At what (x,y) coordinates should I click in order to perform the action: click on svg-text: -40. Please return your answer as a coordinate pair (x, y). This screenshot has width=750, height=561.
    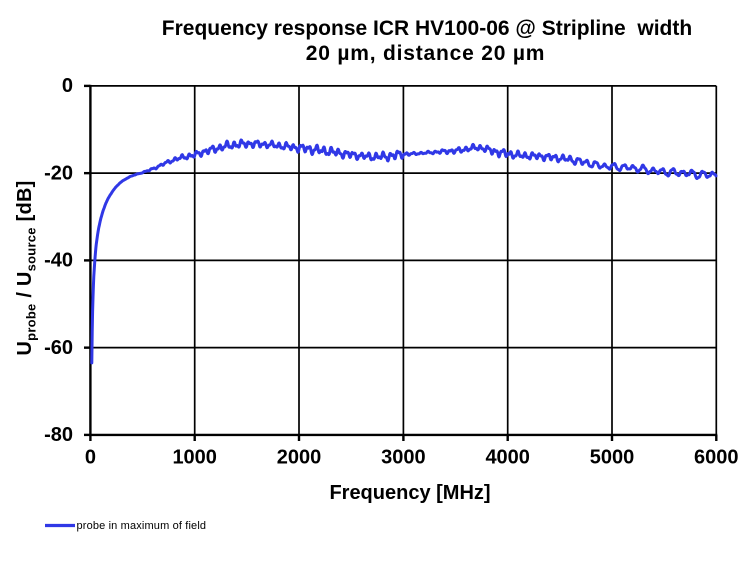
    Looking at the image, I should click on (58, 261).